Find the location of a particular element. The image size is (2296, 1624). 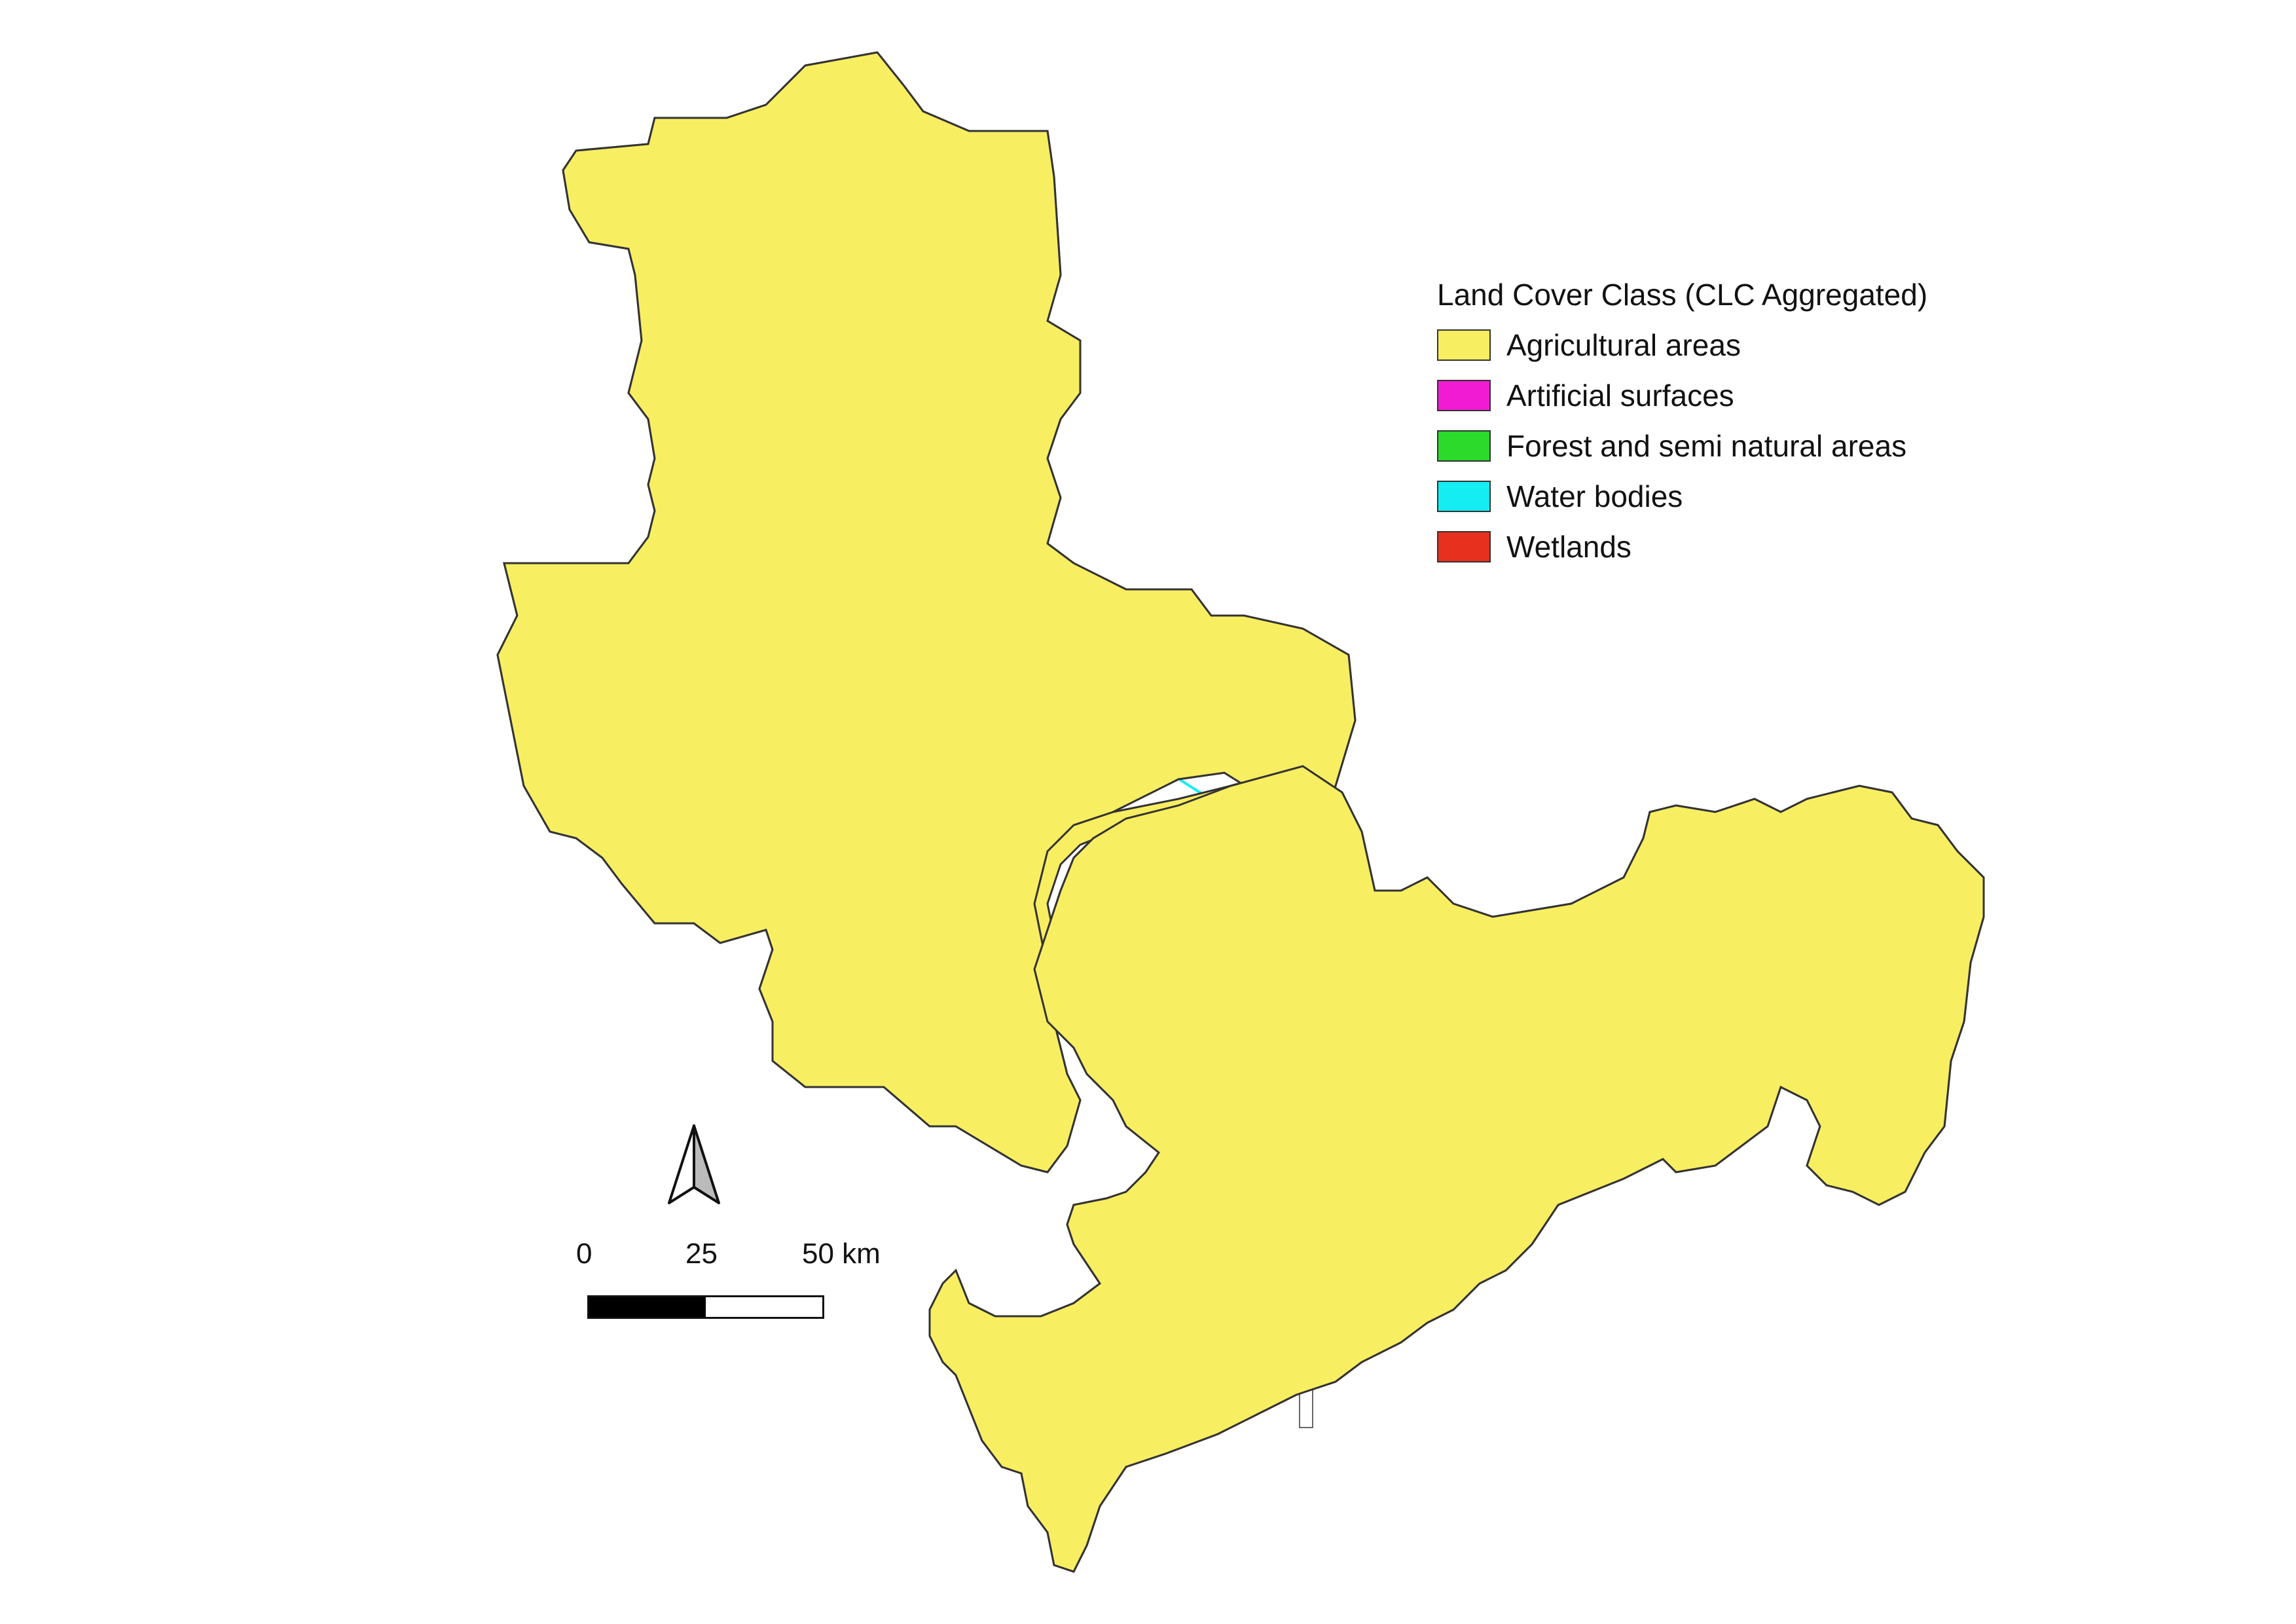

legend-swatch is located at coordinates (1464, 496).